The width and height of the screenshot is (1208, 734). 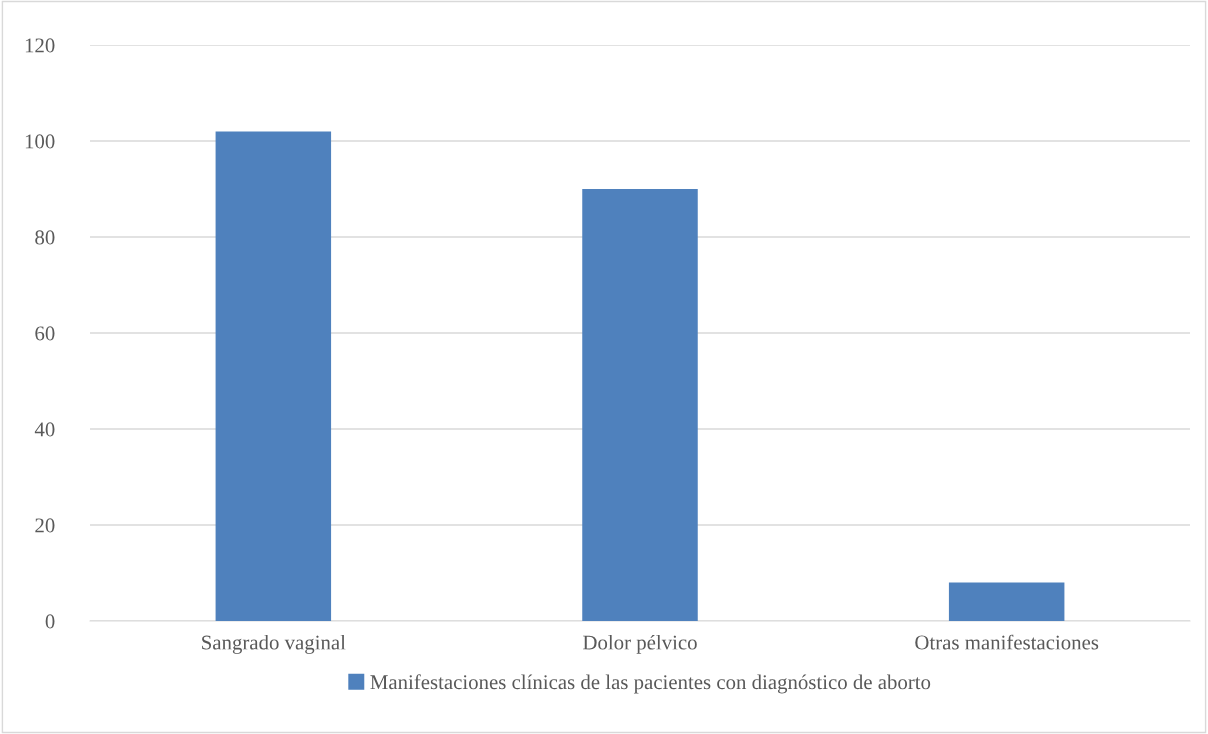 What do you see at coordinates (274, 644) in the screenshot?
I see `x-tick-label: Sangrado vaginal` at bounding box center [274, 644].